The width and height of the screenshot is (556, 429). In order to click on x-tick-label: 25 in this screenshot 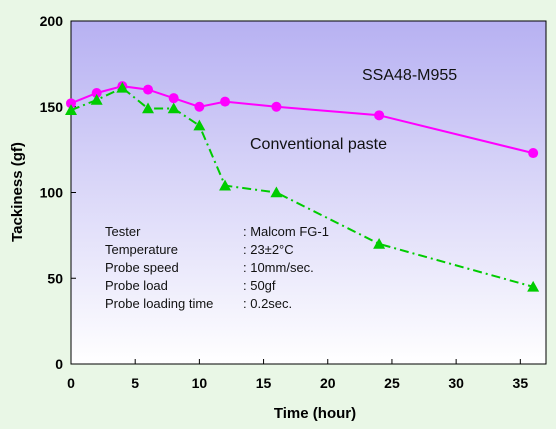, I will do `click(392, 383)`.